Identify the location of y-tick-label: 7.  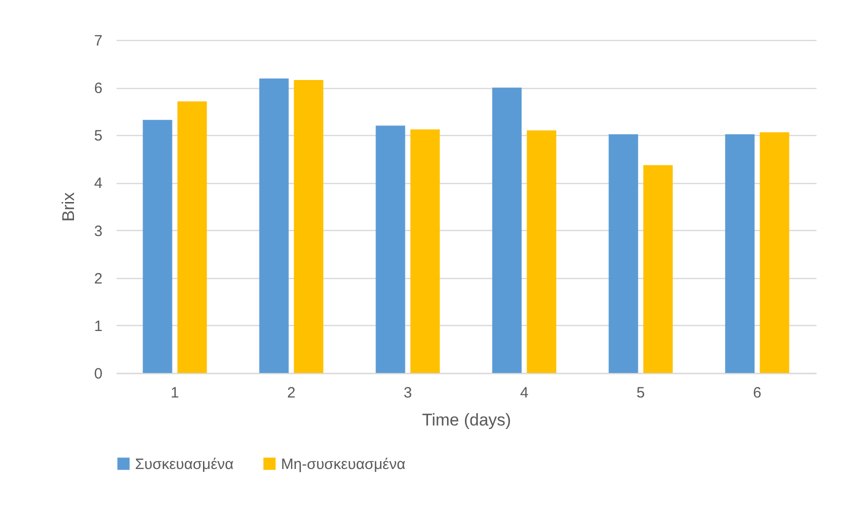
(98, 41).